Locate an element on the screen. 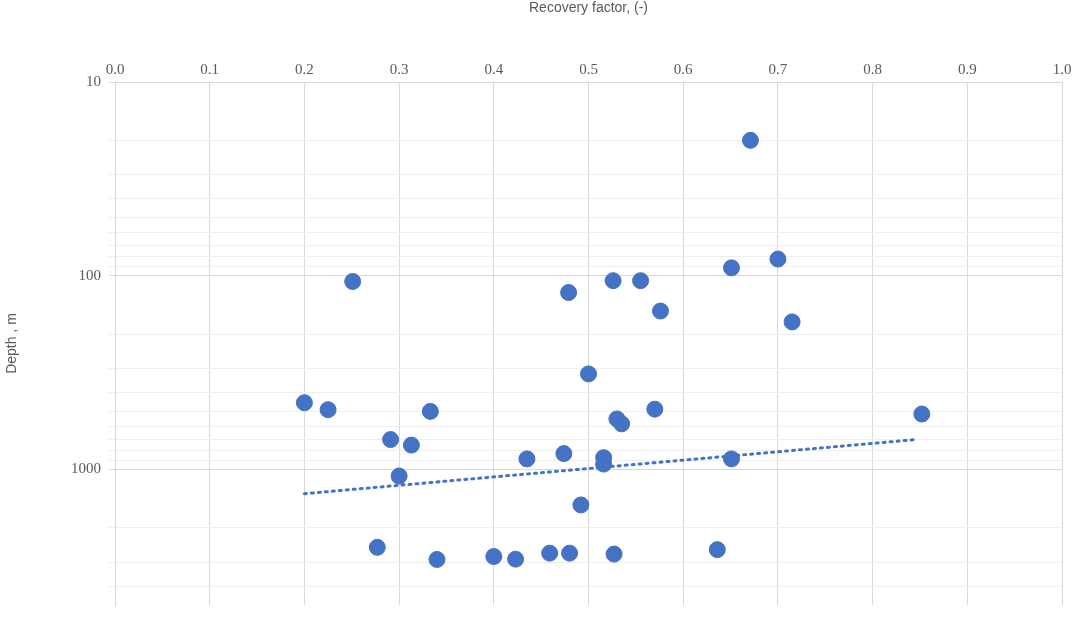  x-tick-label: 0.9 is located at coordinates (967, 68).